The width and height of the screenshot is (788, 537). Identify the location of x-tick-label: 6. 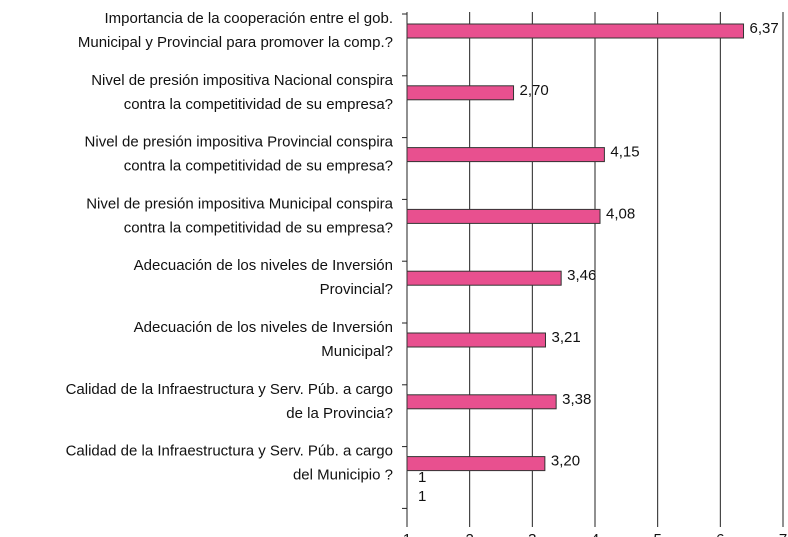
(720, 534).